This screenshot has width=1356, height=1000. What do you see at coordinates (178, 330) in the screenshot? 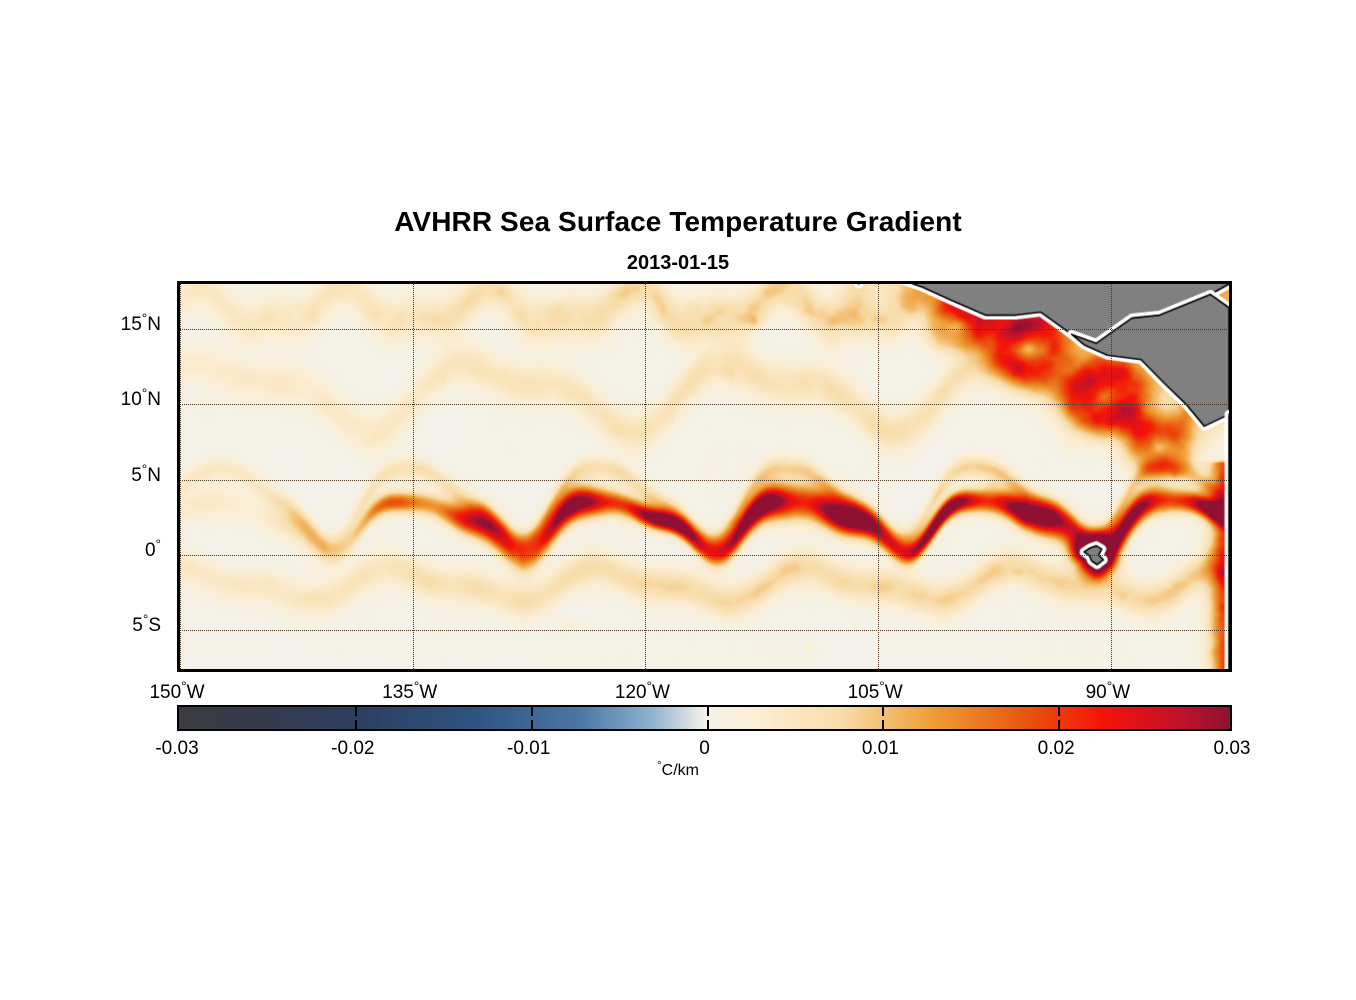
I see `tick-lat-15°N` at bounding box center [178, 330].